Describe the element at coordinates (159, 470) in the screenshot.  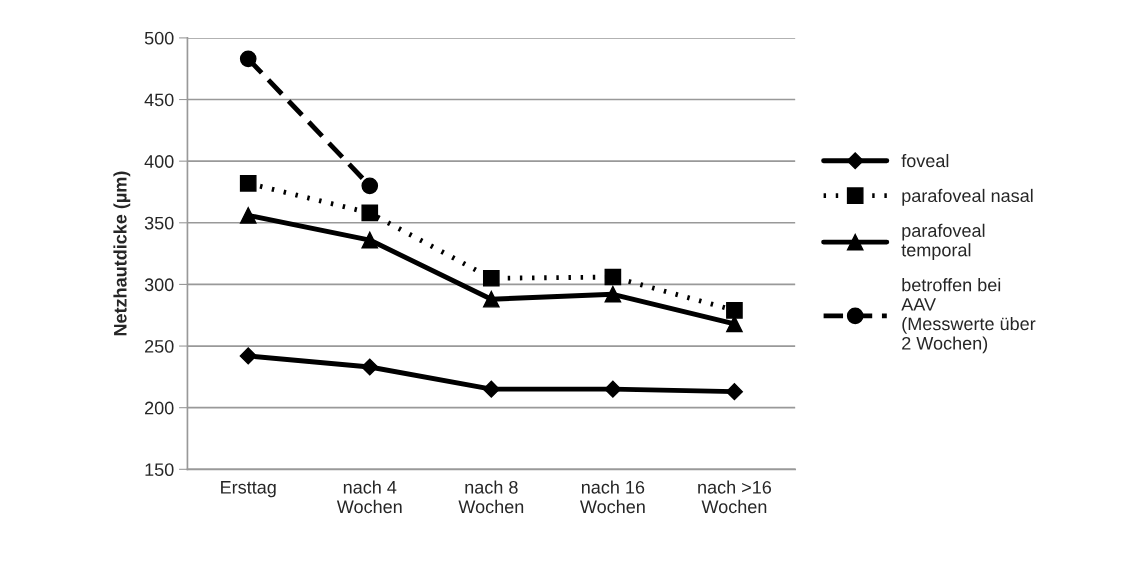
I see `y-tick-label: 150` at that location.